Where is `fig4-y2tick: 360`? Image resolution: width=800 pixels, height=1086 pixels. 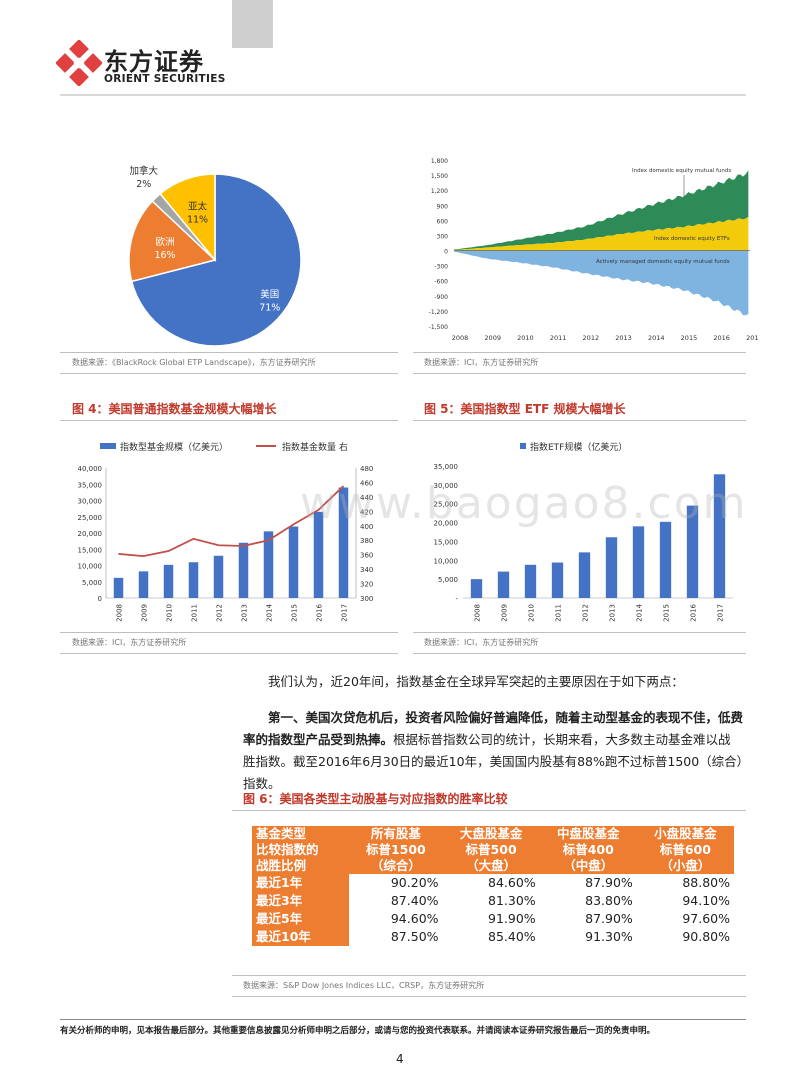 fig4-y2tick: 360 is located at coordinates (366, 556).